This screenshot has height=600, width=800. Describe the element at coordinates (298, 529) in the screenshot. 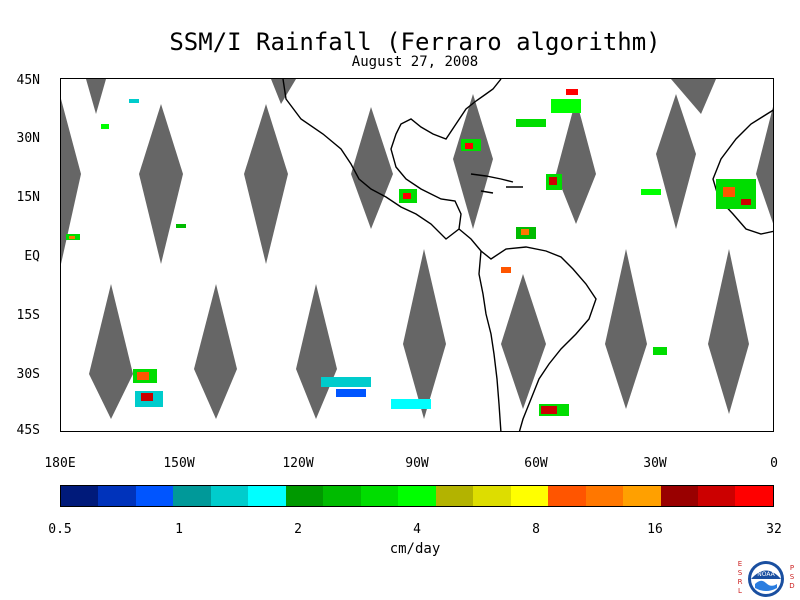

I see `color-scale-tick-label: 2` at that location.